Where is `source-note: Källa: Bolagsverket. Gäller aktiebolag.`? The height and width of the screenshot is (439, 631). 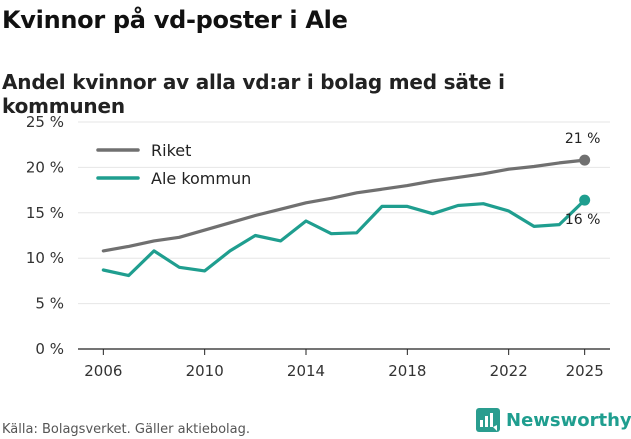
source-note: Källa: Bolagsverket. Gäller aktiebolag. is located at coordinates (126, 429).